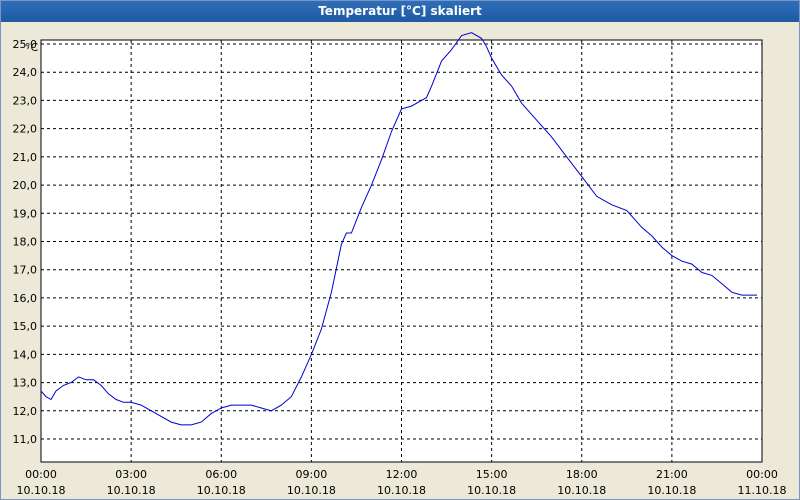 The image size is (800, 500). I want to click on x-tick-time: 09:00, so click(312, 474).